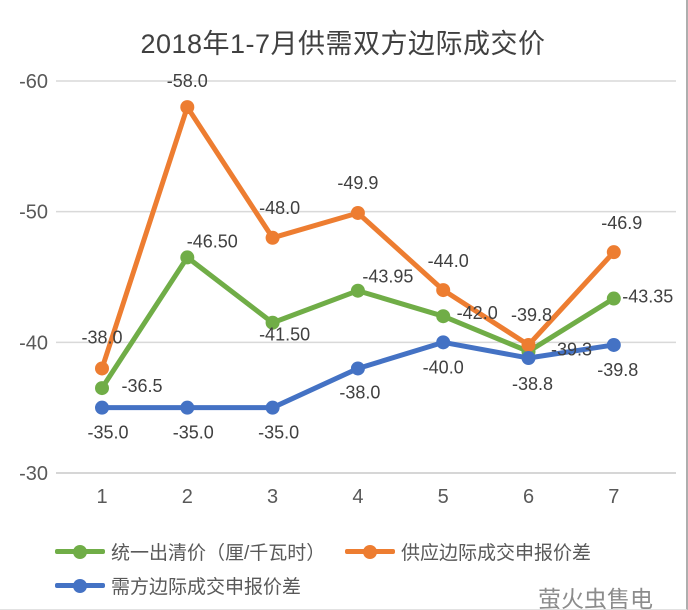  I want to click on legend-label: 统一出清价（厘/千瓦时）, so click(218, 553).